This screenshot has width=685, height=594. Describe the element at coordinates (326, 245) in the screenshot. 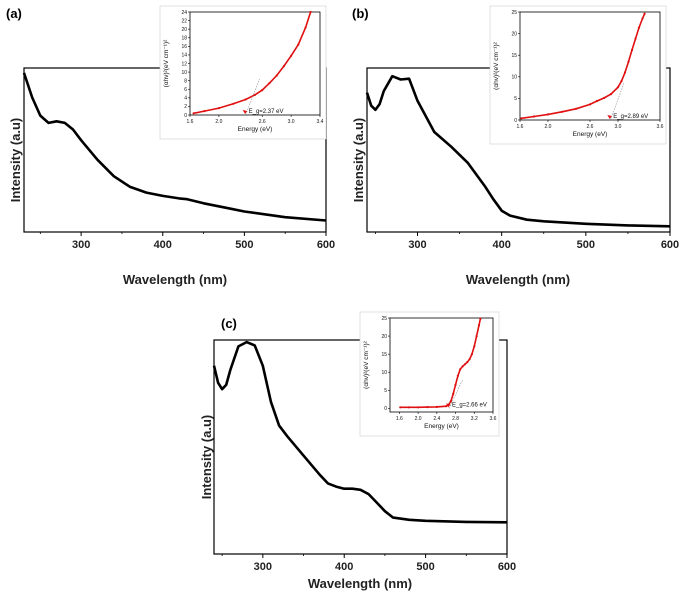

I see `x-tick-label: 600` at that location.